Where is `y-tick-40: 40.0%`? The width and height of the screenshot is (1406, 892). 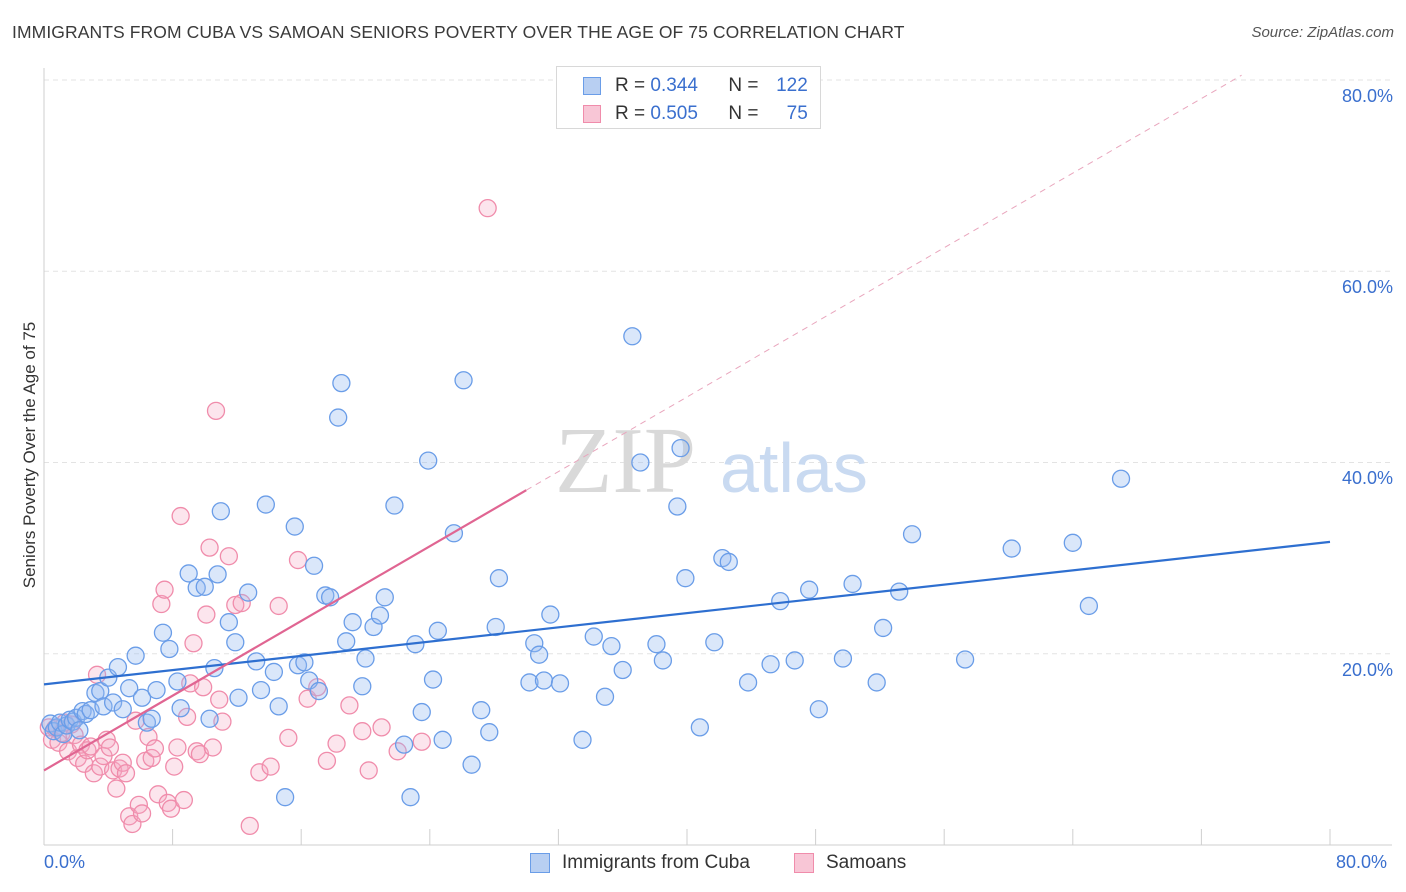
y-tick-40: 40.0% is located at coordinates (1367, 478).